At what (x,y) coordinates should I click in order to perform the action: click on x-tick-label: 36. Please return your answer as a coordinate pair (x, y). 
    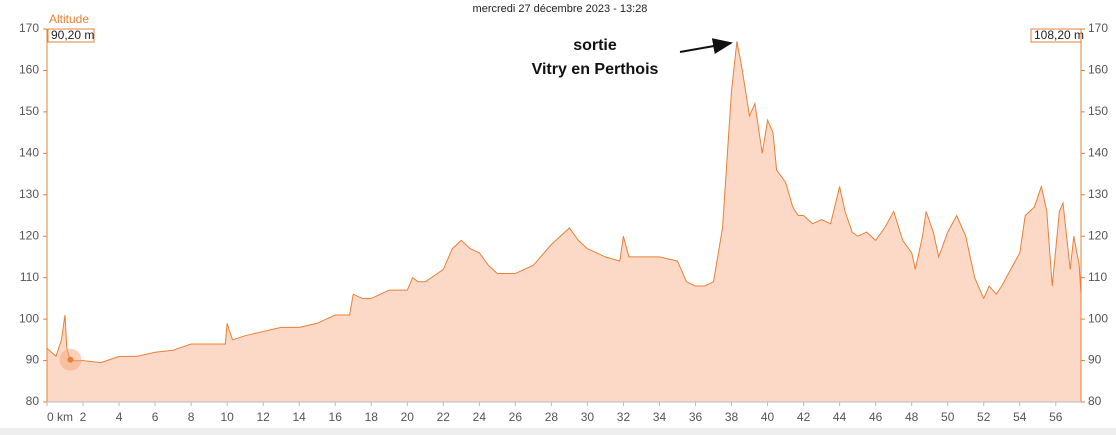
    Looking at the image, I should click on (696, 417).